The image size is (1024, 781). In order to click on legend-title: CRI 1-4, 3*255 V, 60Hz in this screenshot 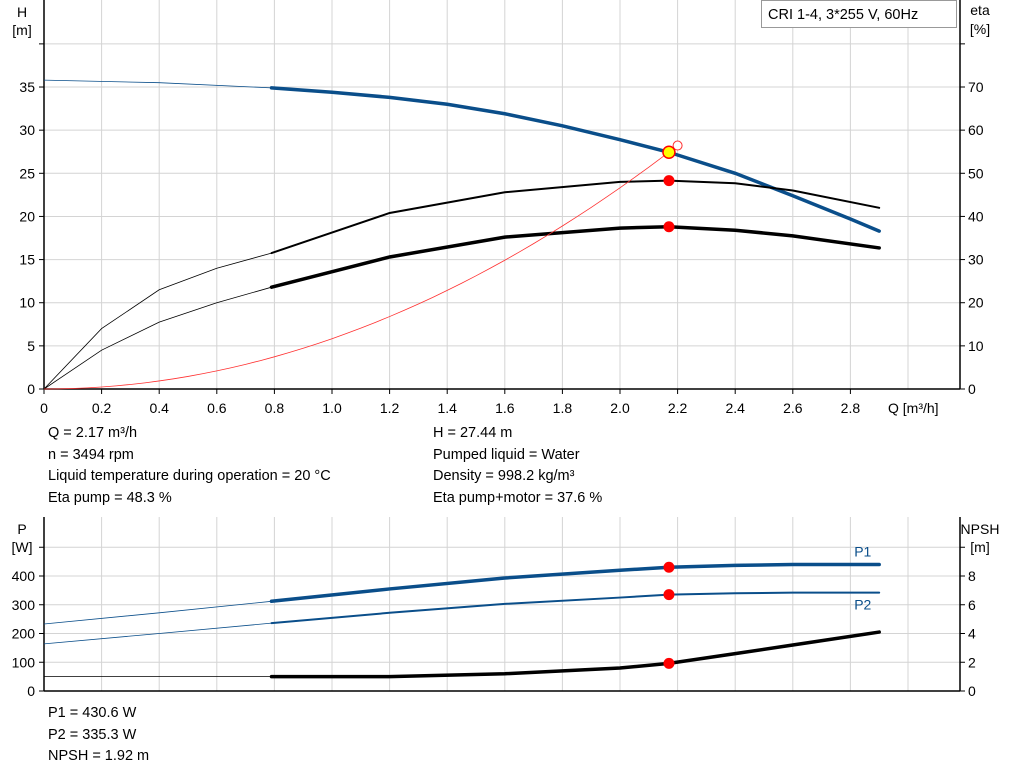, I will do `click(859, 14)`.